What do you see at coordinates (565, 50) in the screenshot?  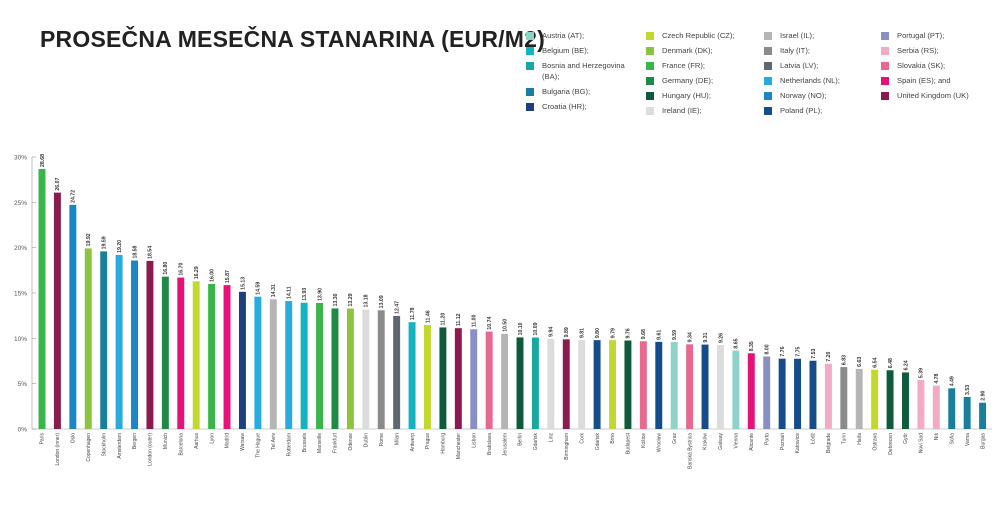 I see `legend-label: Belgium (BE);` at bounding box center [565, 50].